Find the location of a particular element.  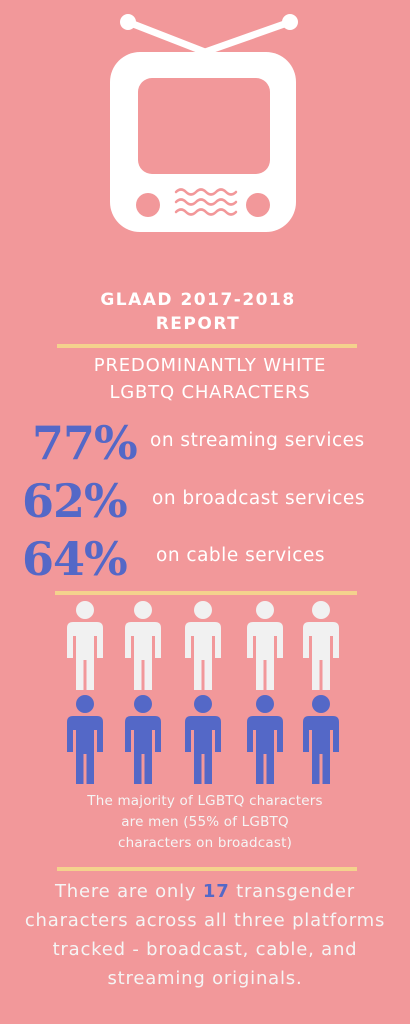

report-title: GLAAD 2017-2018 REPORT is located at coordinates (205, 312).